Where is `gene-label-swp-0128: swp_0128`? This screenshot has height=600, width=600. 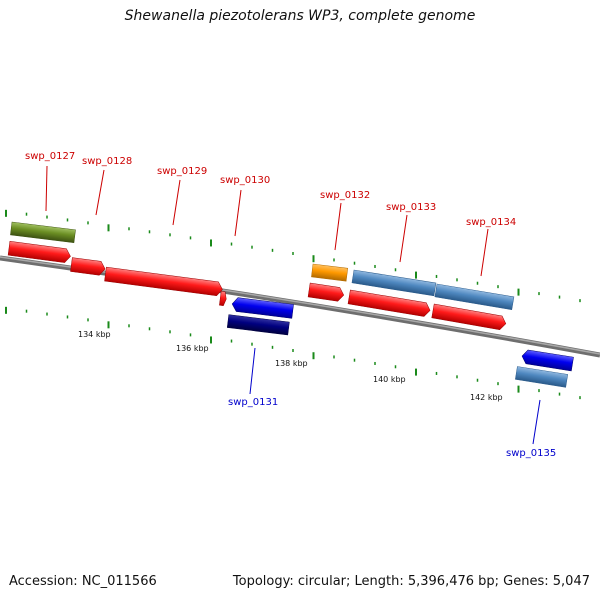
gene-label-swp-0128: swp_0128 is located at coordinates (107, 161).